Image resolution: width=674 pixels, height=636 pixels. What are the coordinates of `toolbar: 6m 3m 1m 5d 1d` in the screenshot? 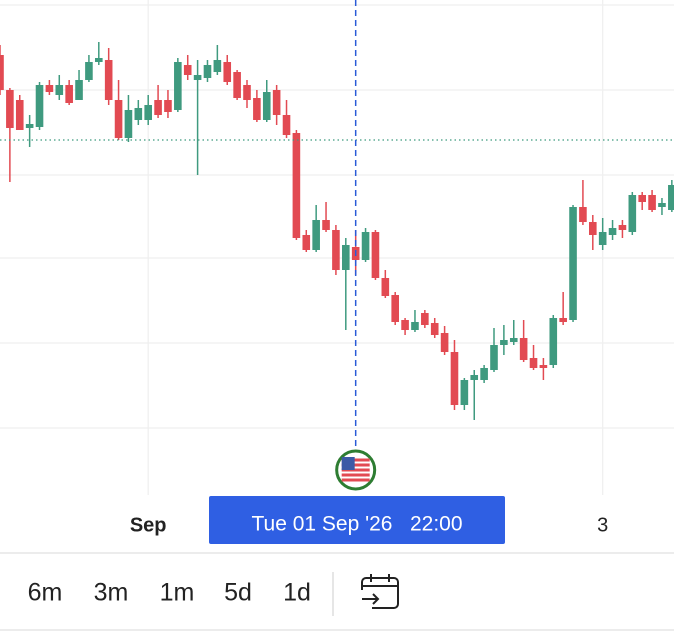 It's located at (169, 593).